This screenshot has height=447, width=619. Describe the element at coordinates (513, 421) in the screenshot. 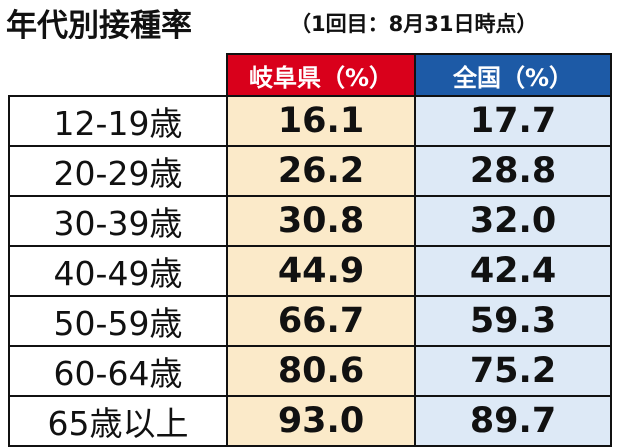

I see `cell-value: 89.7` at that location.